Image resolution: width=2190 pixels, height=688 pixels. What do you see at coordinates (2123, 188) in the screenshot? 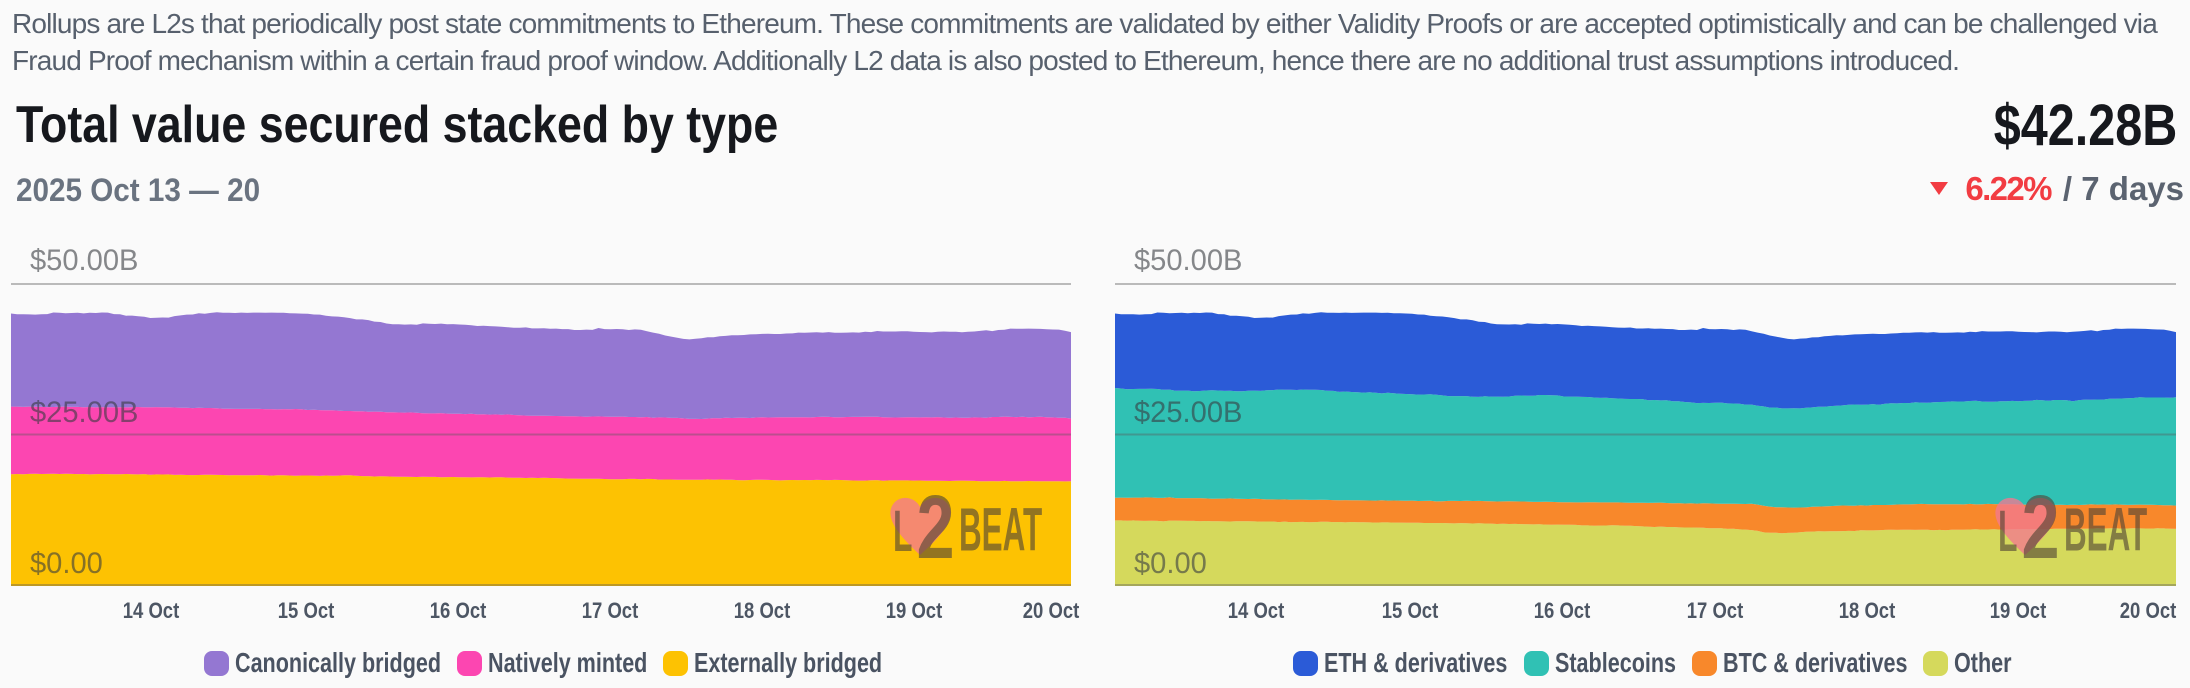
I see `change-period: / 7 days` at bounding box center [2123, 188].